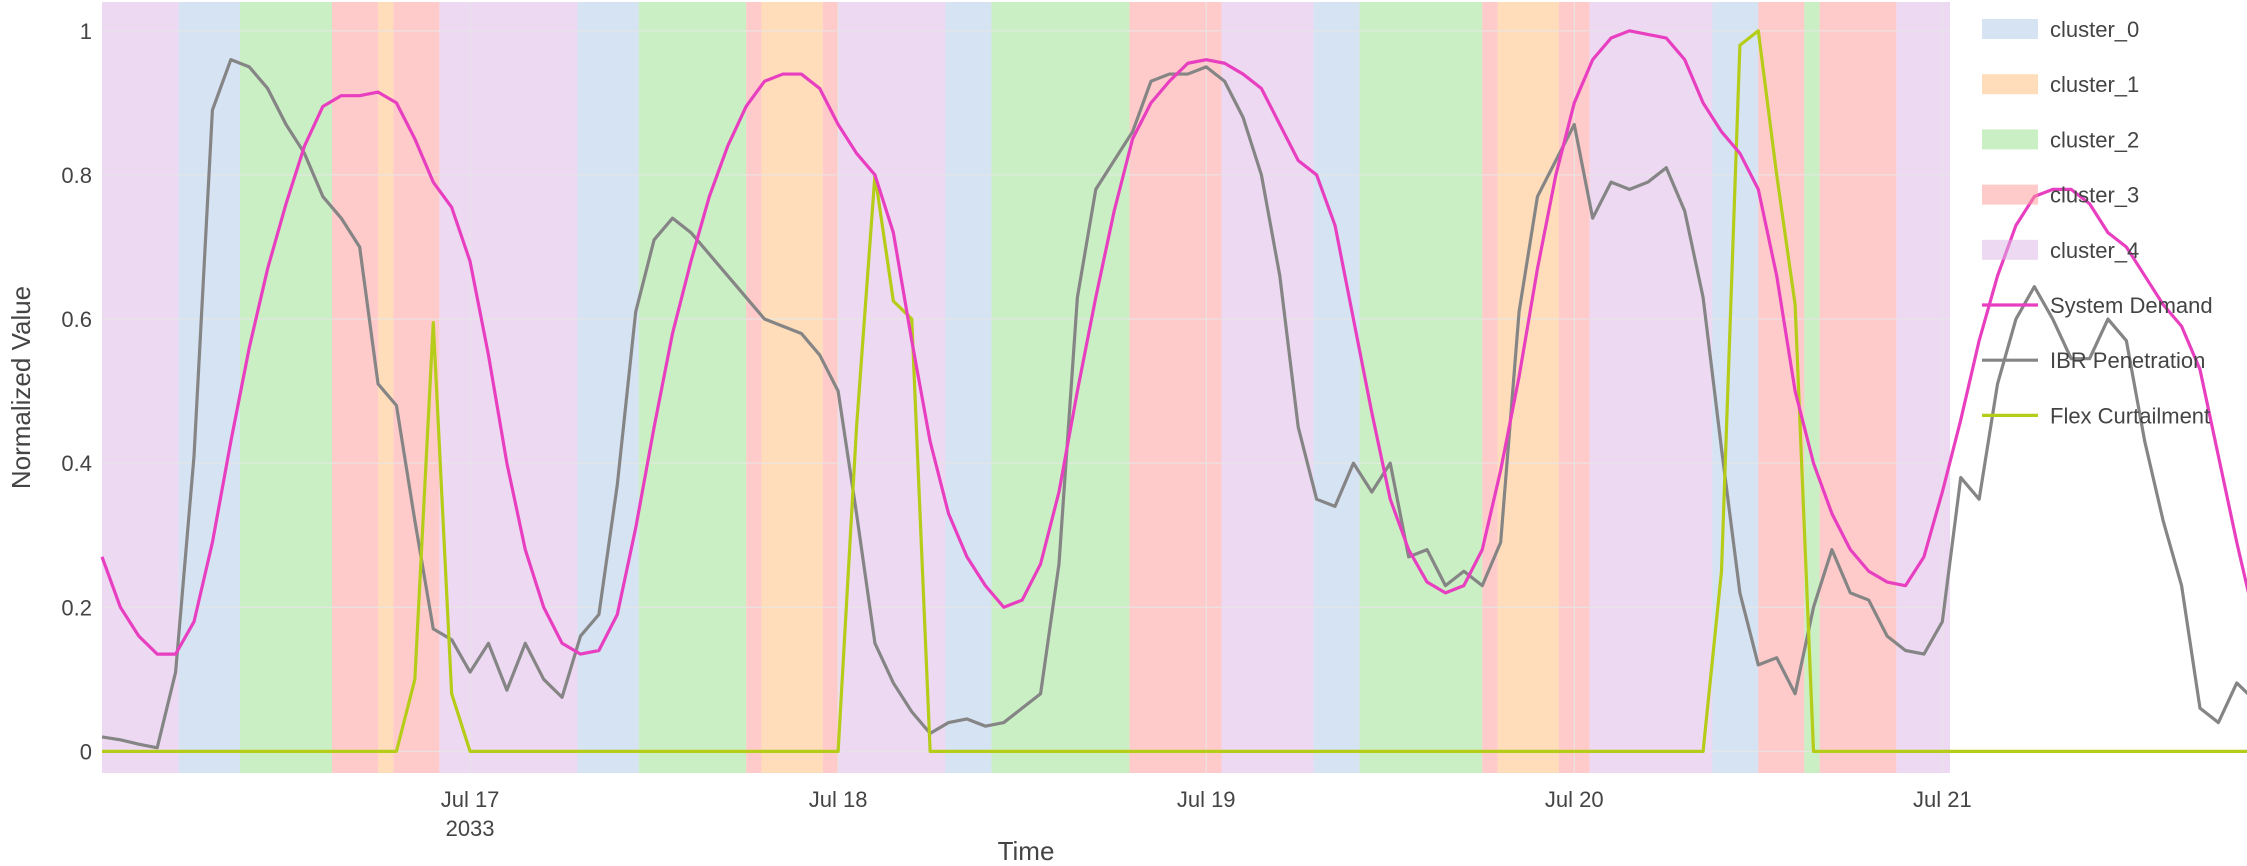  Describe the element at coordinates (470, 828) in the screenshot. I see `x-tick-sublabel: 2033` at that location.